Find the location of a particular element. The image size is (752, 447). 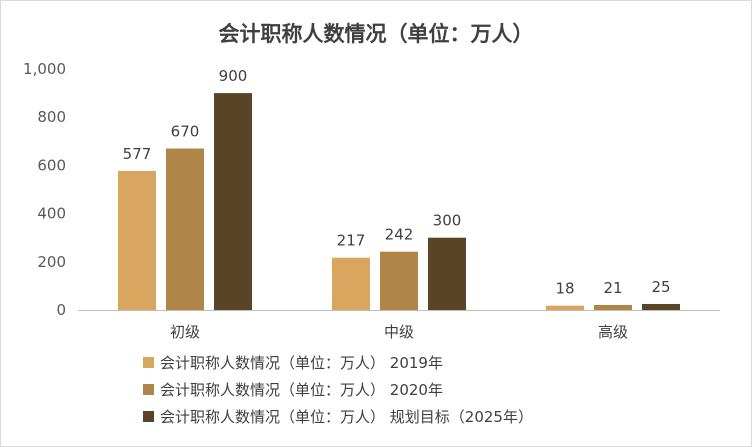

data-label-中级-0: 217 is located at coordinates (351, 241).